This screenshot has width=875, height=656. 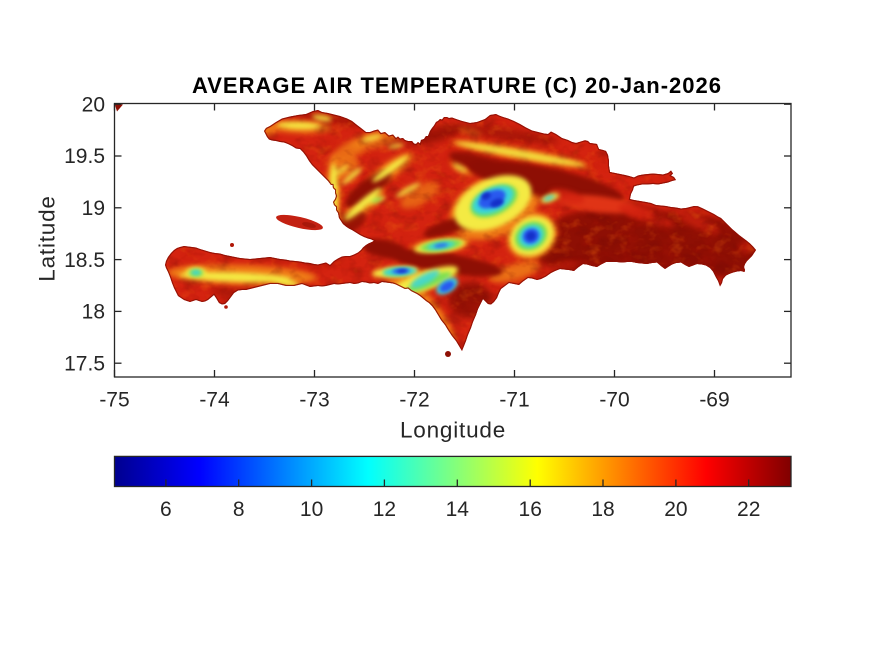 What do you see at coordinates (457, 85) in the screenshot?
I see `svg-text:AVERAGE AIR TEMPERATURE (C) 20: AVERAGE AIR TEMPERATURE (C) 20-Jan-2026` at bounding box center [457, 85].